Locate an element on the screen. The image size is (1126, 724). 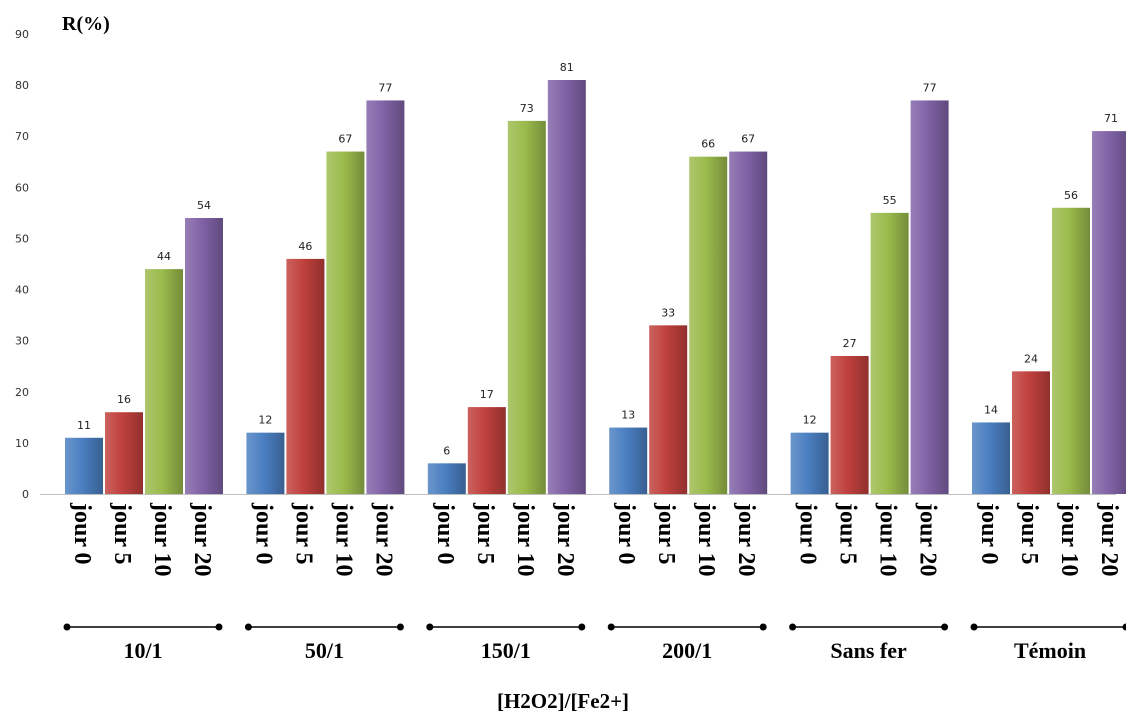
y-tick-label: 30 is located at coordinates (22, 341).